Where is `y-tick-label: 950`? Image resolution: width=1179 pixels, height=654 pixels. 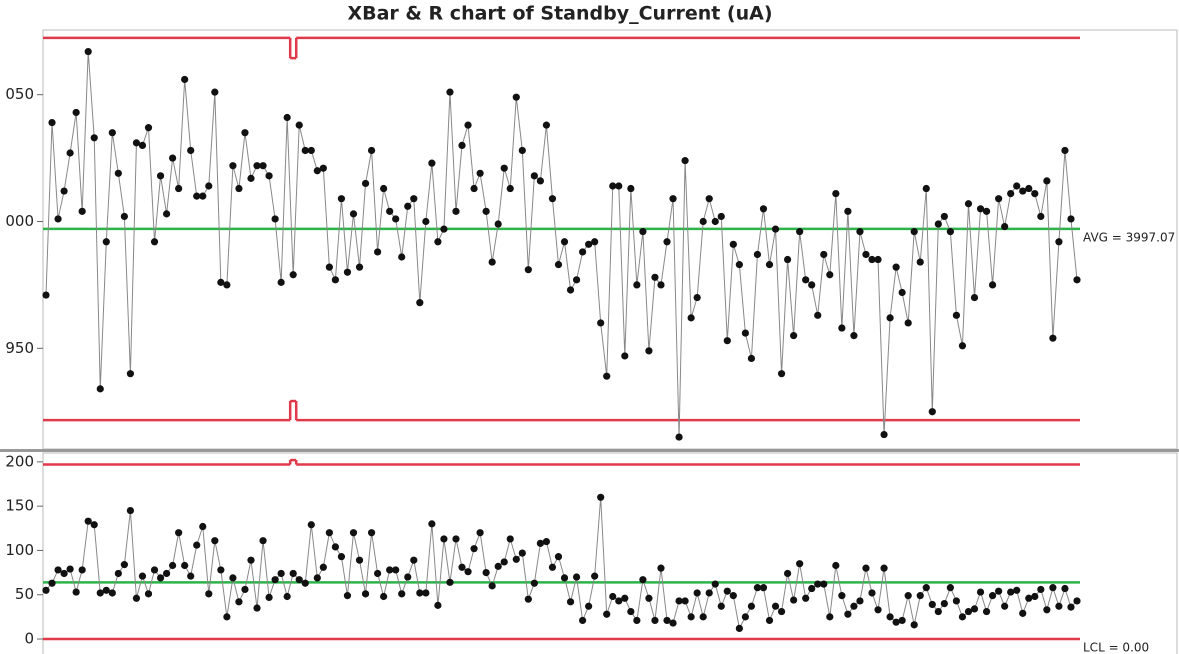
y-tick-label: 950 is located at coordinates (19, 348).